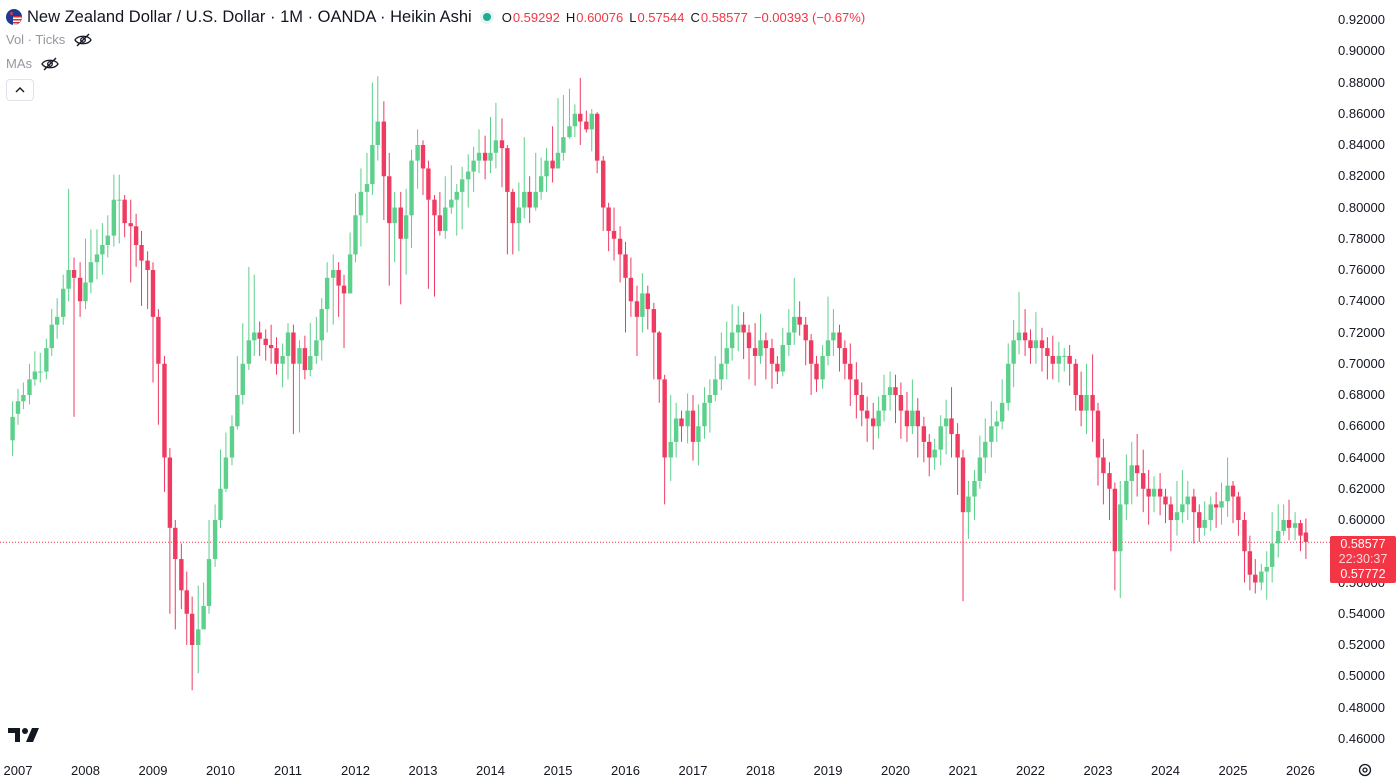 The height and width of the screenshot is (778, 1400). Describe the element at coordinates (1361, 488) in the screenshot. I see `price-tick-label: 0.62000` at that location.